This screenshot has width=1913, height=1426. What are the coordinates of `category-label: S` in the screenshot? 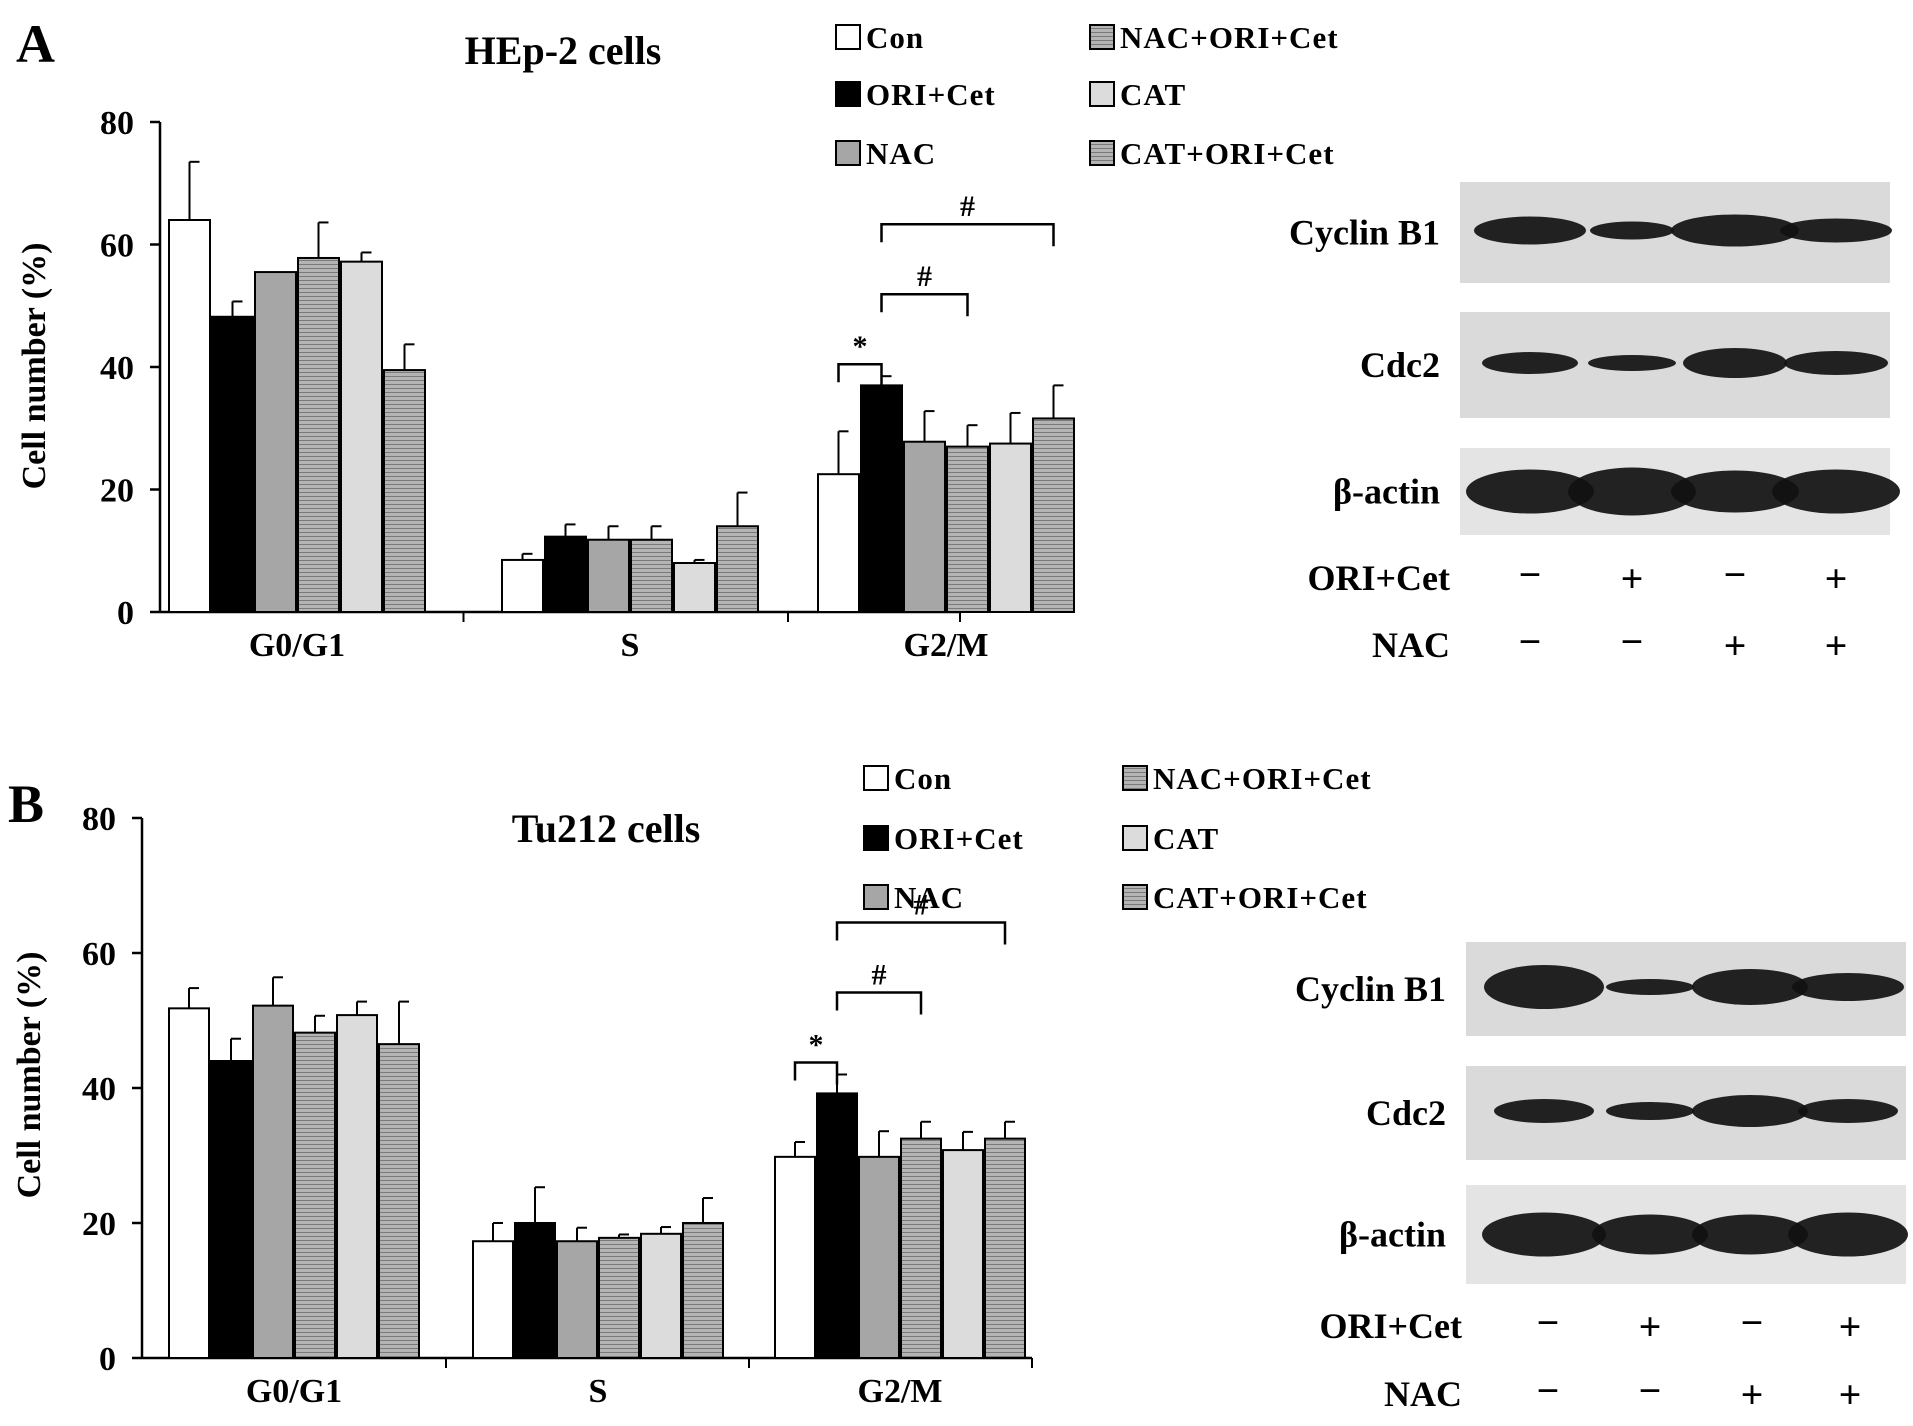 It's located at (598, 1391).